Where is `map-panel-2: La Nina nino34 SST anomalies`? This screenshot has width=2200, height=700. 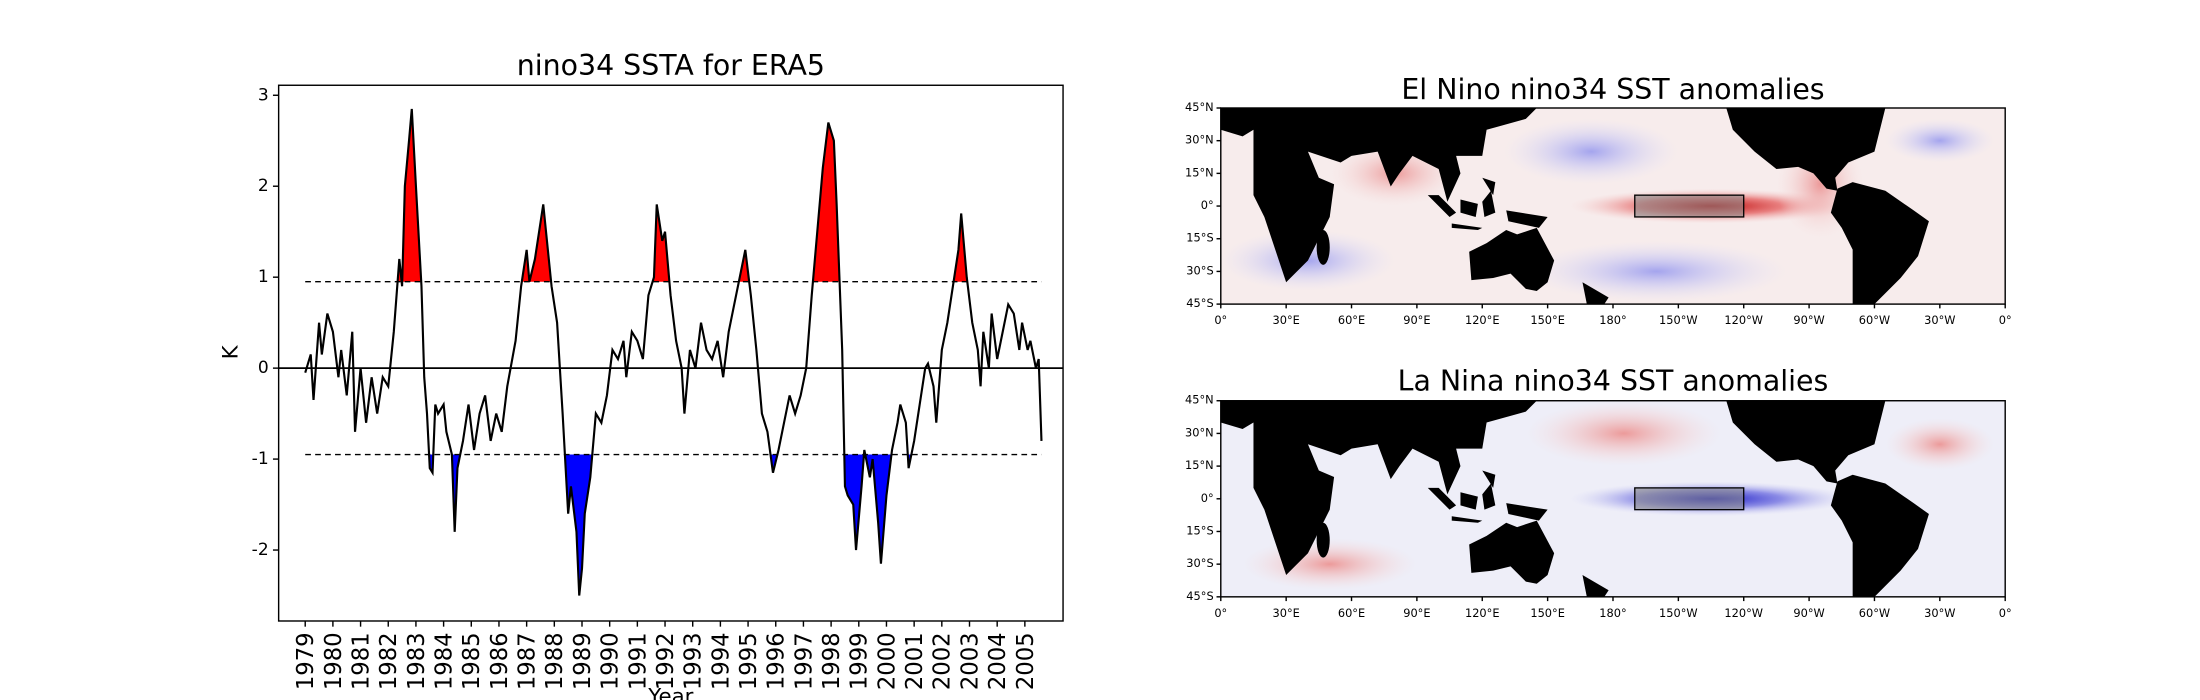 map-panel-2: La Nina nino34 SST anomalies is located at coordinates (1613, 481).